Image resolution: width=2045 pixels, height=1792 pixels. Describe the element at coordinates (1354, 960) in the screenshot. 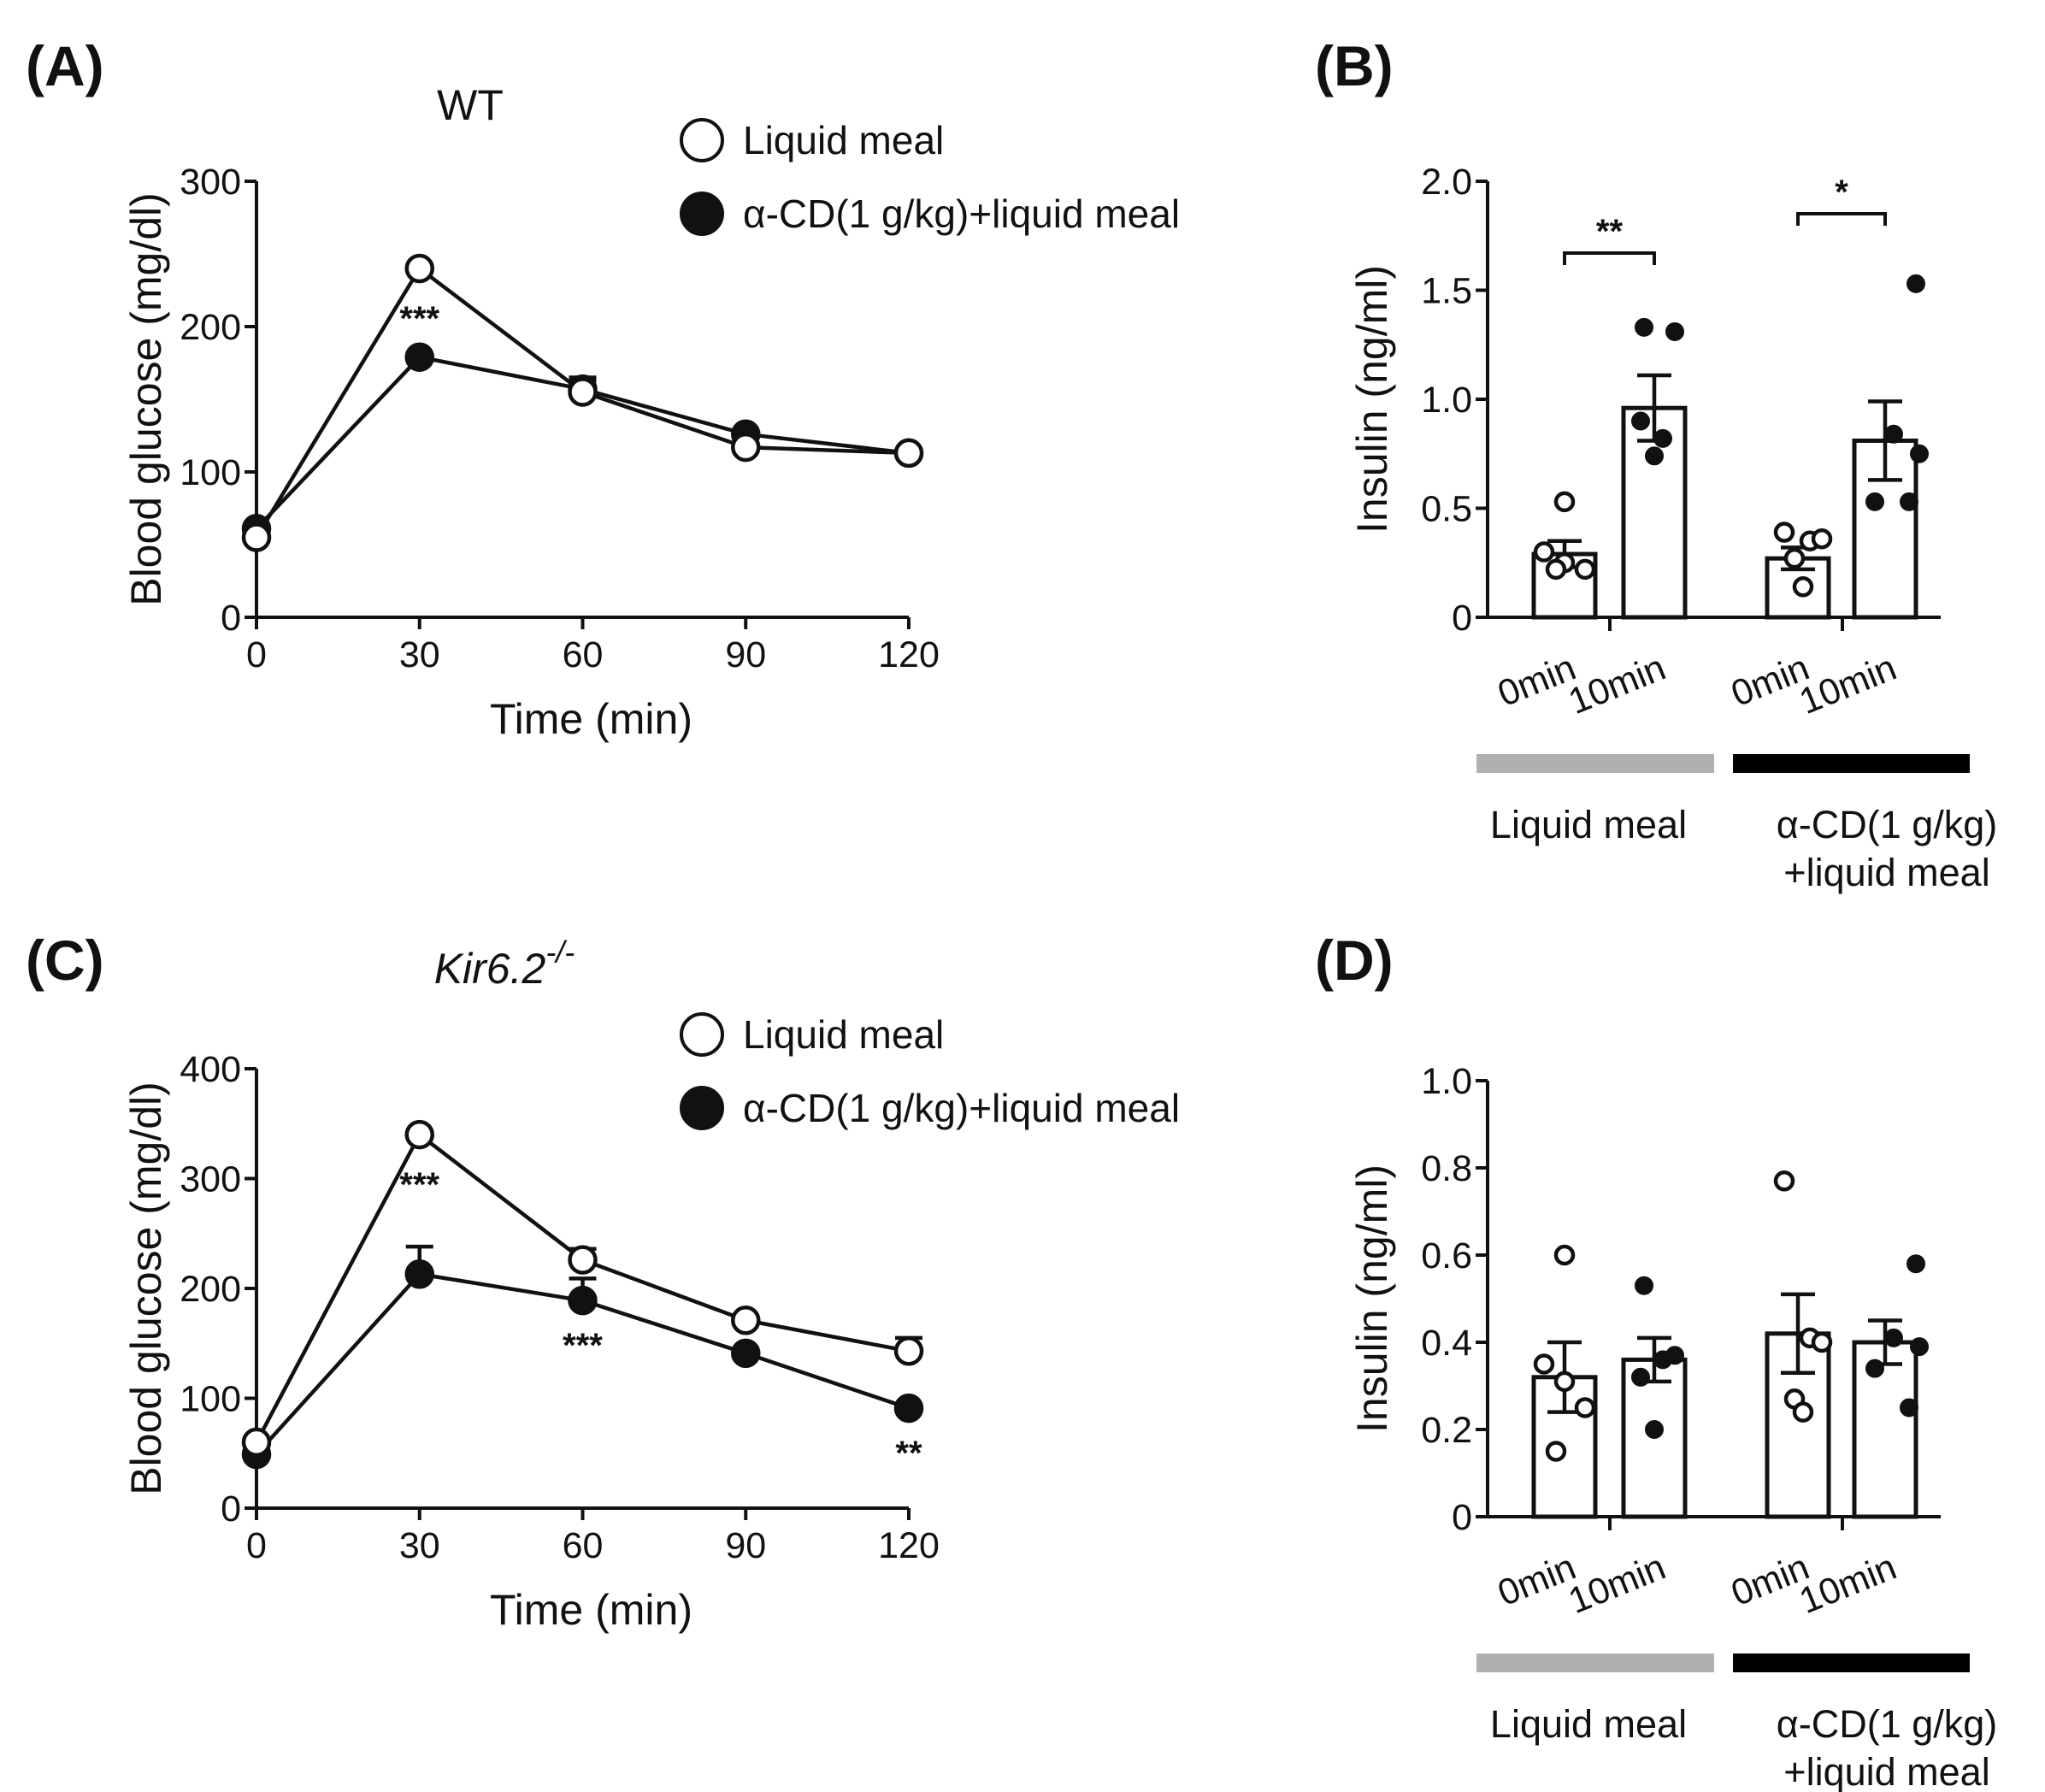

I see `panel-label: (D)` at that location.